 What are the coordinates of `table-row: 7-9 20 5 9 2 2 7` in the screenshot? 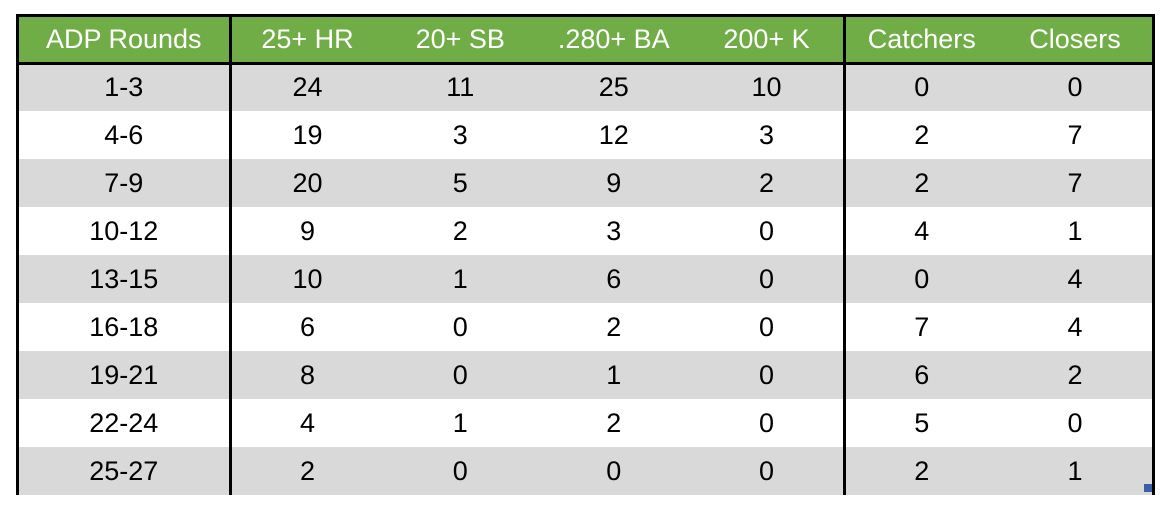 It's located at (585, 183).